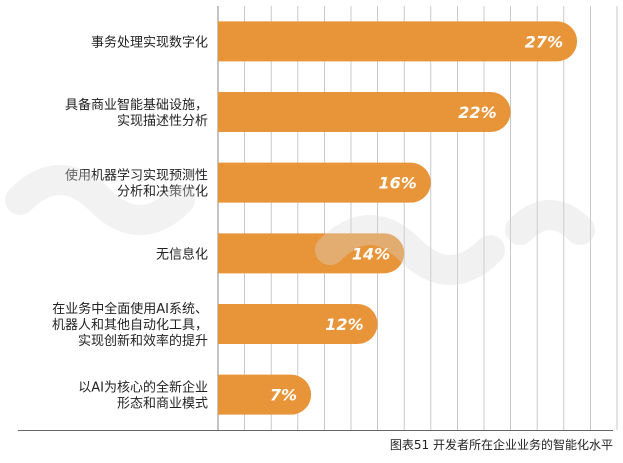 The width and height of the screenshot is (623, 463). I want to click on category-label: 具备商业智能基础设施，, so click(136, 105).